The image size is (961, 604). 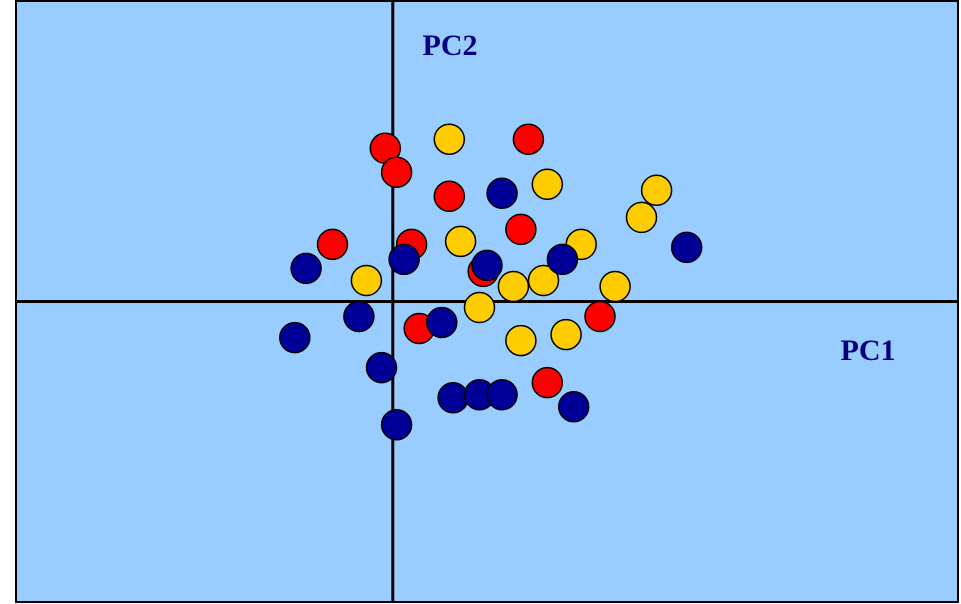 I want to click on x-axis-label: PC1, so click(x=868, y=350).